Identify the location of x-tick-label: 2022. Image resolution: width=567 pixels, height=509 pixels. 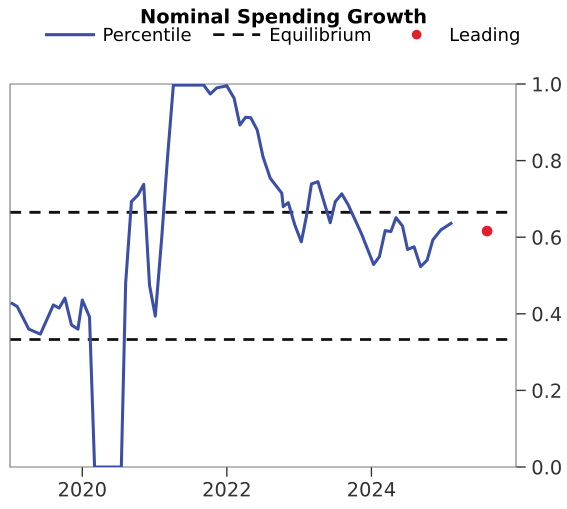
(227, 489).